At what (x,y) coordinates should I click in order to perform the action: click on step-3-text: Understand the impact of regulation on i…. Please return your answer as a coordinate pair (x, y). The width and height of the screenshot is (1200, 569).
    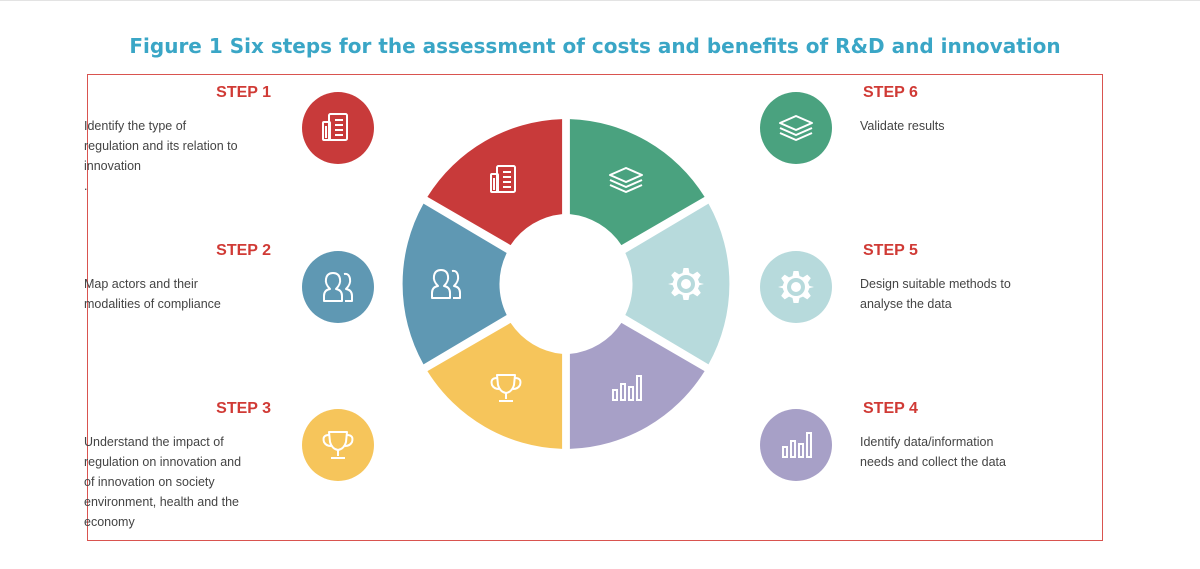
    Looking at the image, I should click on (163, 482).